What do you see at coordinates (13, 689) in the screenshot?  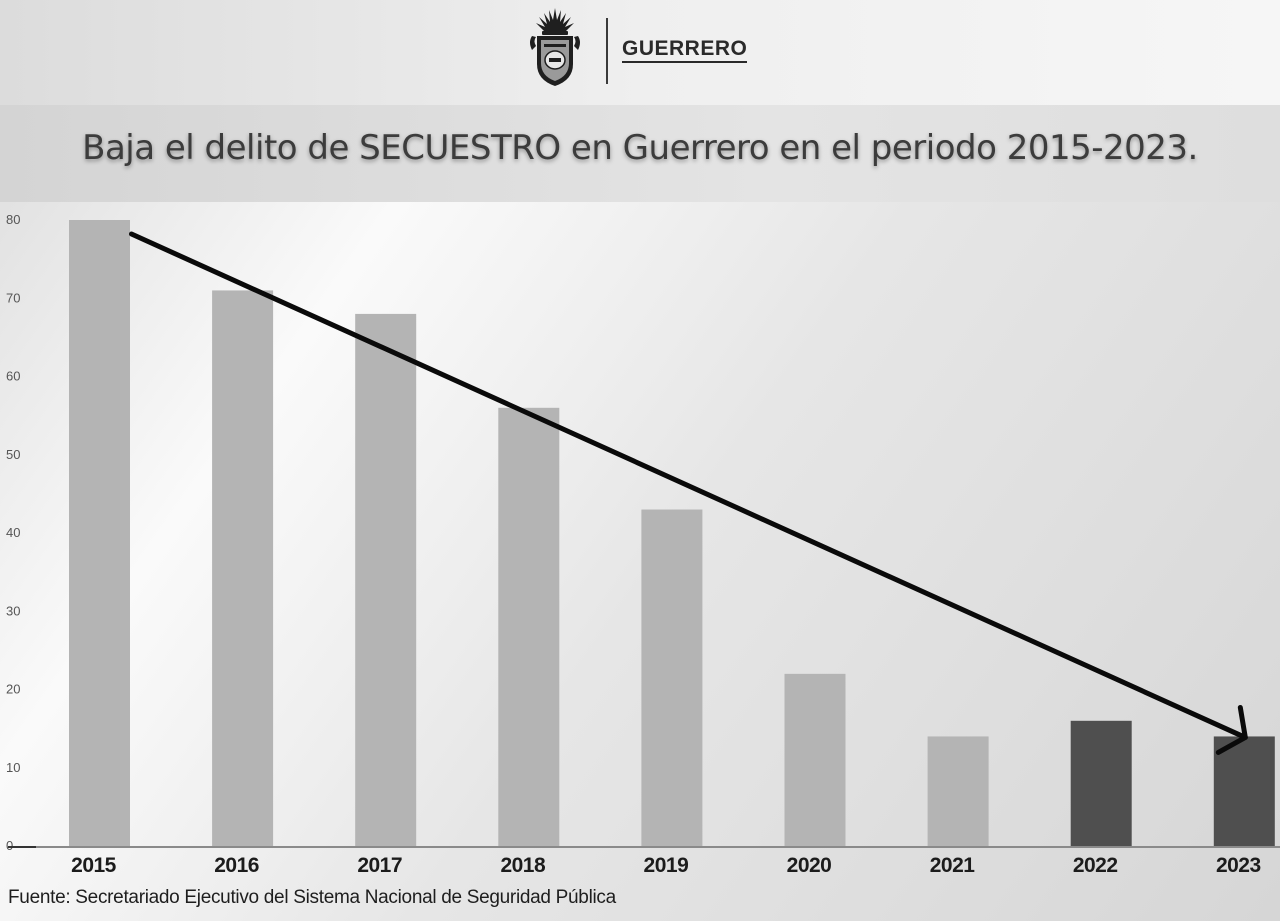 I see `y-tick-label: 20` at bounding box center [13, 689].